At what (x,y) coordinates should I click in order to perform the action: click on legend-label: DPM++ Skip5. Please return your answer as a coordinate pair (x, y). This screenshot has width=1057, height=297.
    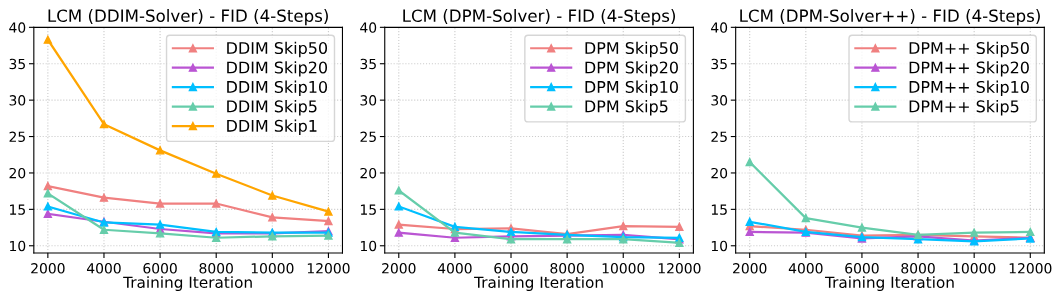
    Looking at the image, I should click on (964, 108).